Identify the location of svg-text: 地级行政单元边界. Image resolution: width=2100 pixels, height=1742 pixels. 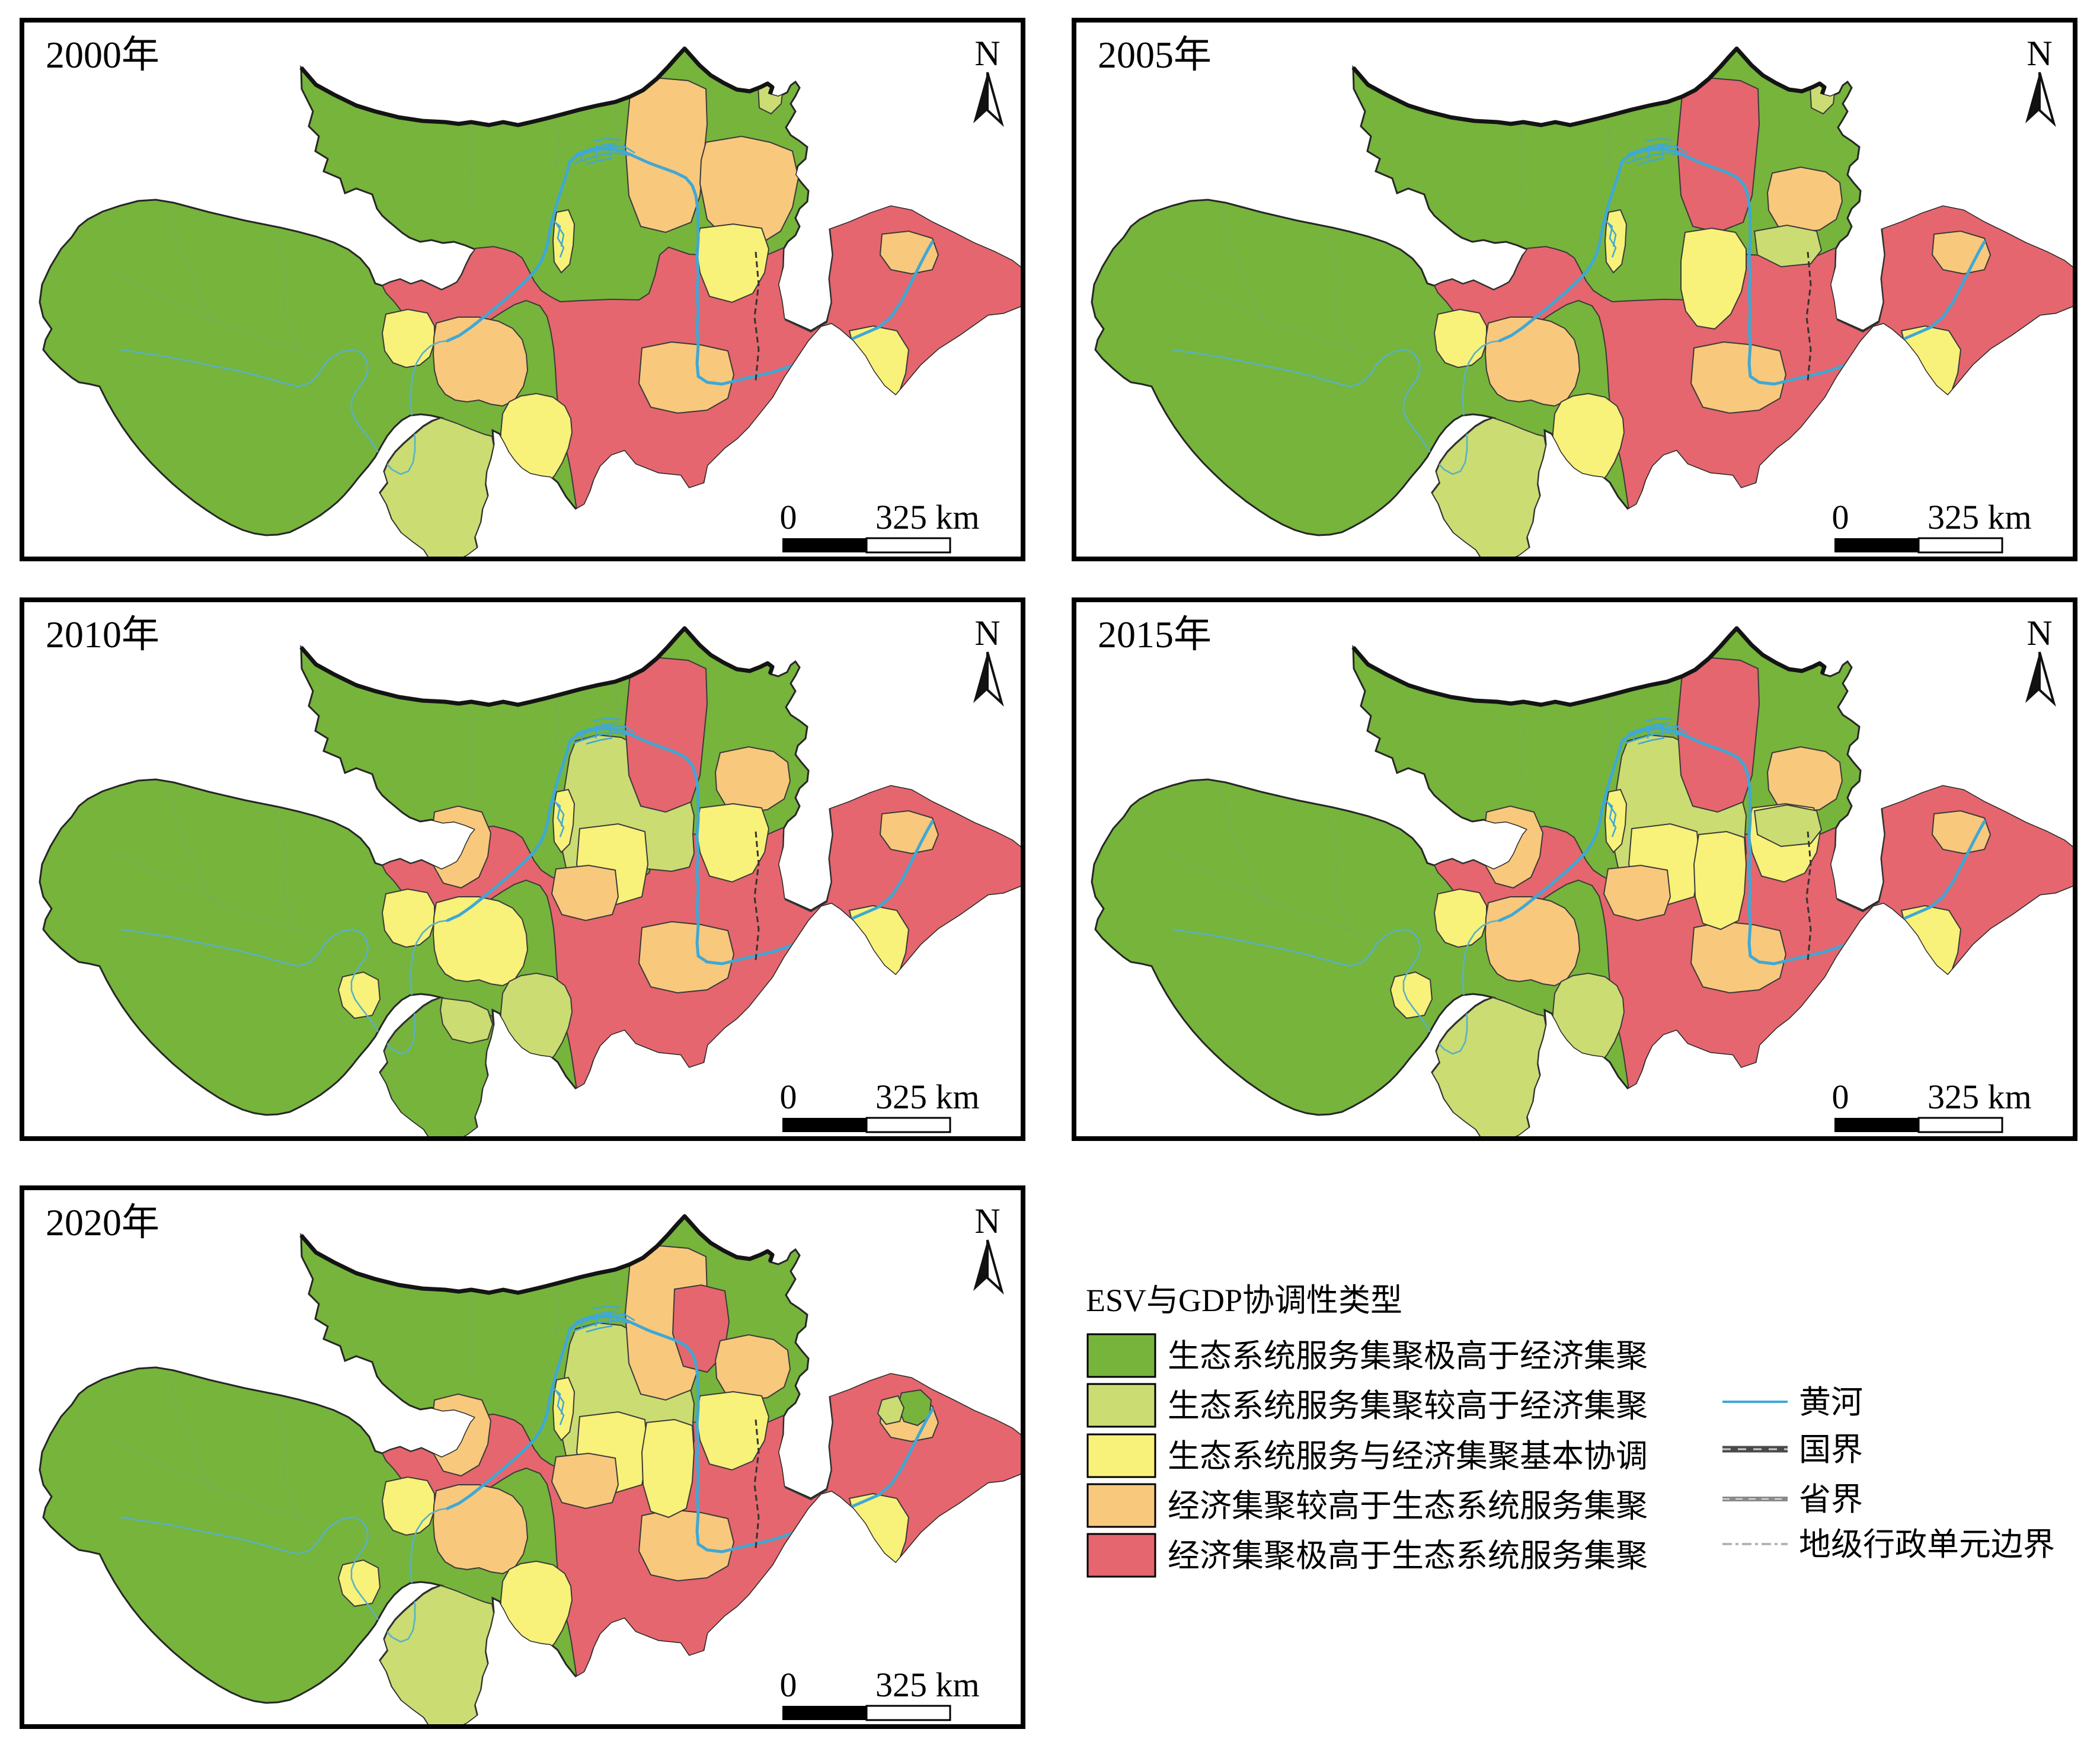
(1927, 1544).